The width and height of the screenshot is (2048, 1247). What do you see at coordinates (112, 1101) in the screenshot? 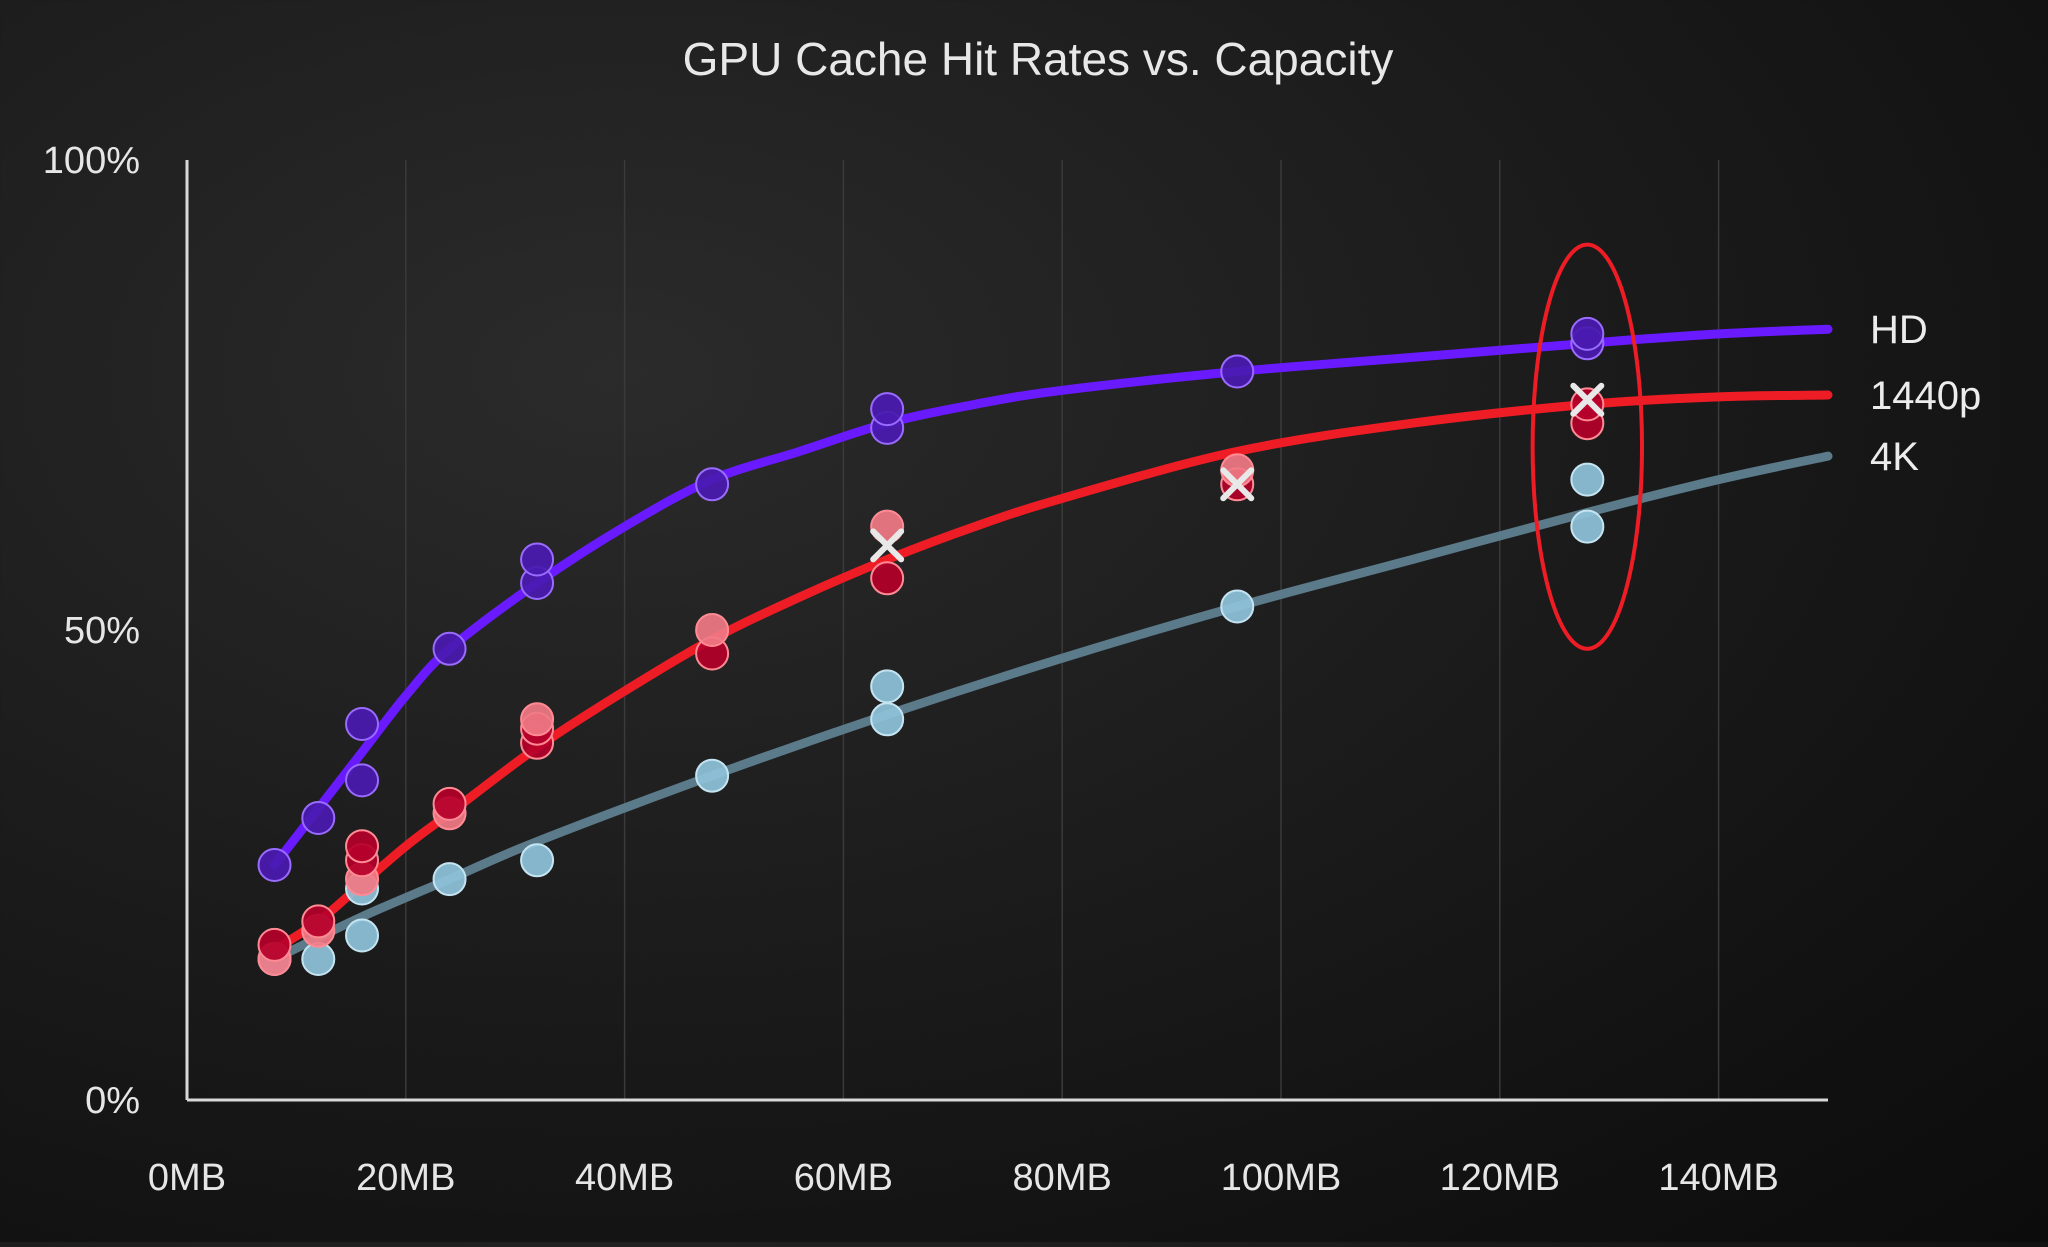
I see `y-tick-label: 0%` at bounding box center [112, 1101].